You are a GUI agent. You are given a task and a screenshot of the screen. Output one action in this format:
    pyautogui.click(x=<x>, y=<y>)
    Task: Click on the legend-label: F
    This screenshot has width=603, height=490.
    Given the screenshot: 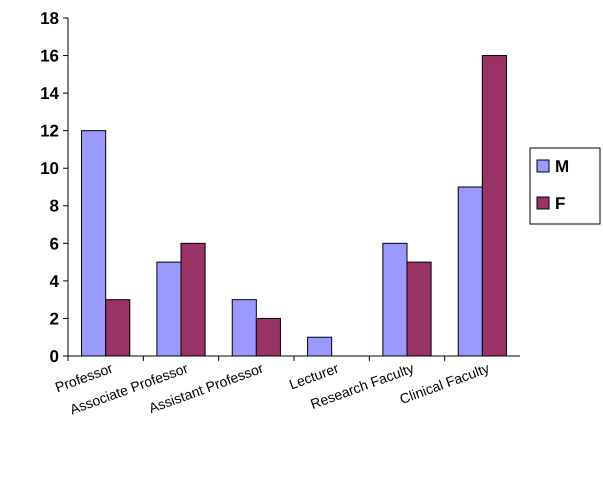 What is the action you would take?
    pyautogui.click(x=560, y=203)
    